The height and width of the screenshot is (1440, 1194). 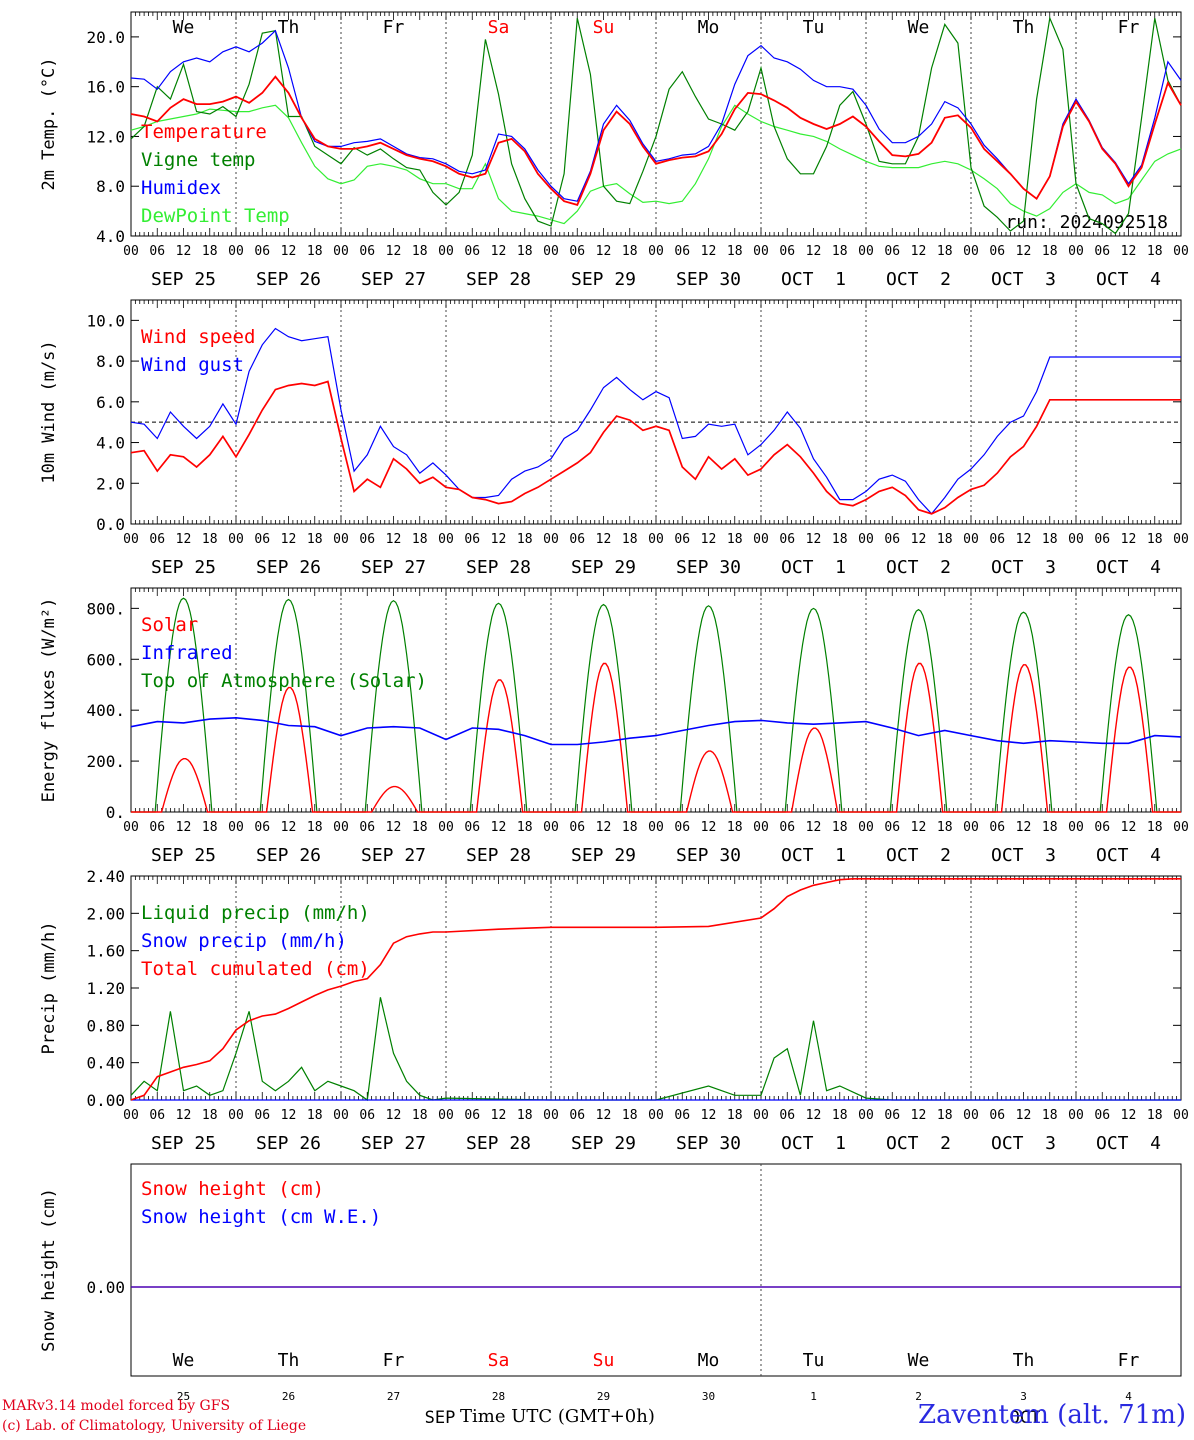 What do you see at coordinates (198, 337) in the screenshot?
I see `legend-entry: Wind speed` at bounding box center [198, 337].